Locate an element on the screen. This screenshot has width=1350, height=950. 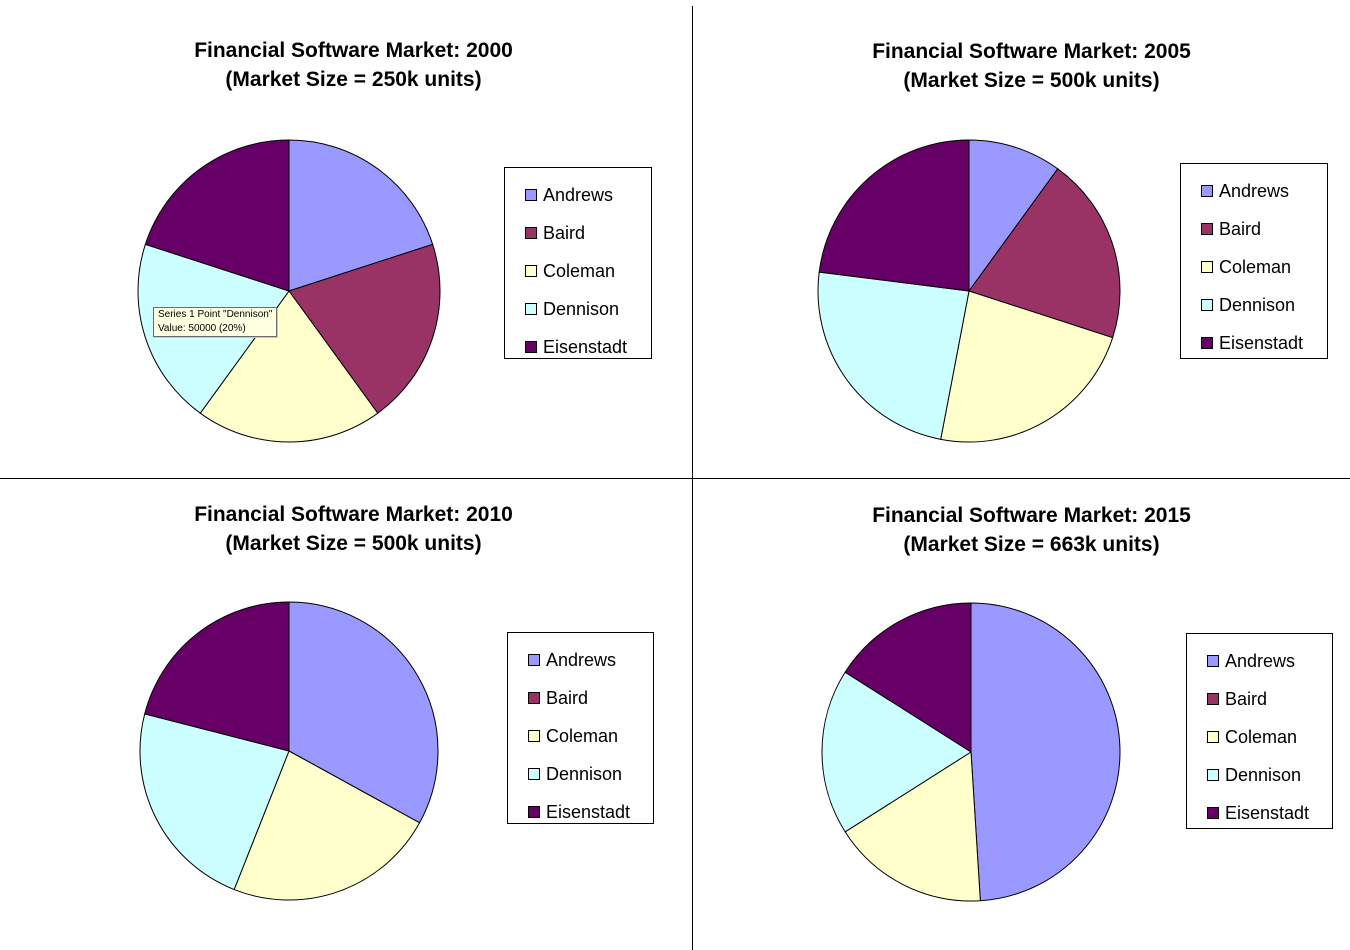
legend-2000: Andrews Baird Coleman Dennison Eisenstadt is located at coordinates (578, 263).